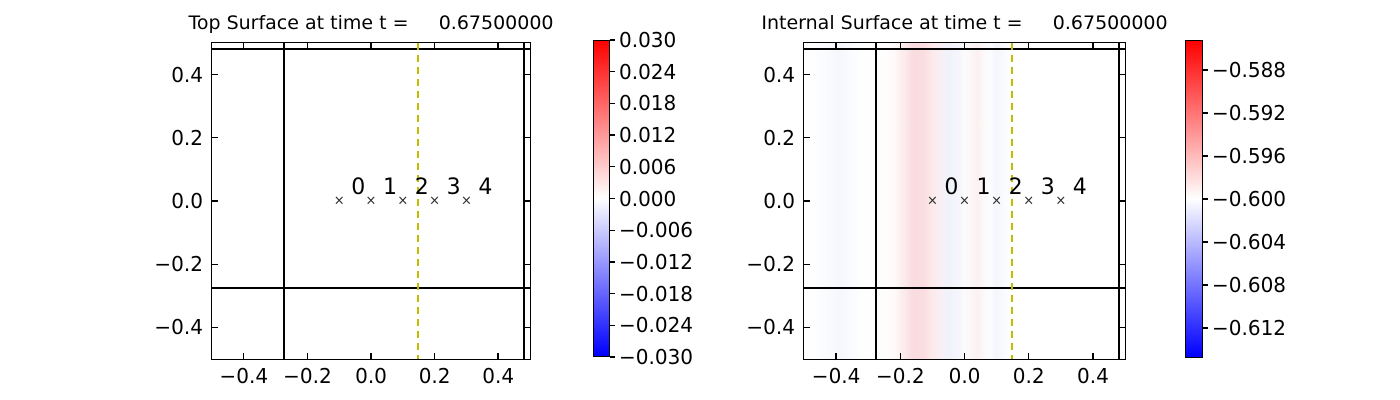 The image size is (1400, 400). Describe the element at coordinates (601, 198) in the screenshot. I see `colorbar-gradient-top-surface` at that location.